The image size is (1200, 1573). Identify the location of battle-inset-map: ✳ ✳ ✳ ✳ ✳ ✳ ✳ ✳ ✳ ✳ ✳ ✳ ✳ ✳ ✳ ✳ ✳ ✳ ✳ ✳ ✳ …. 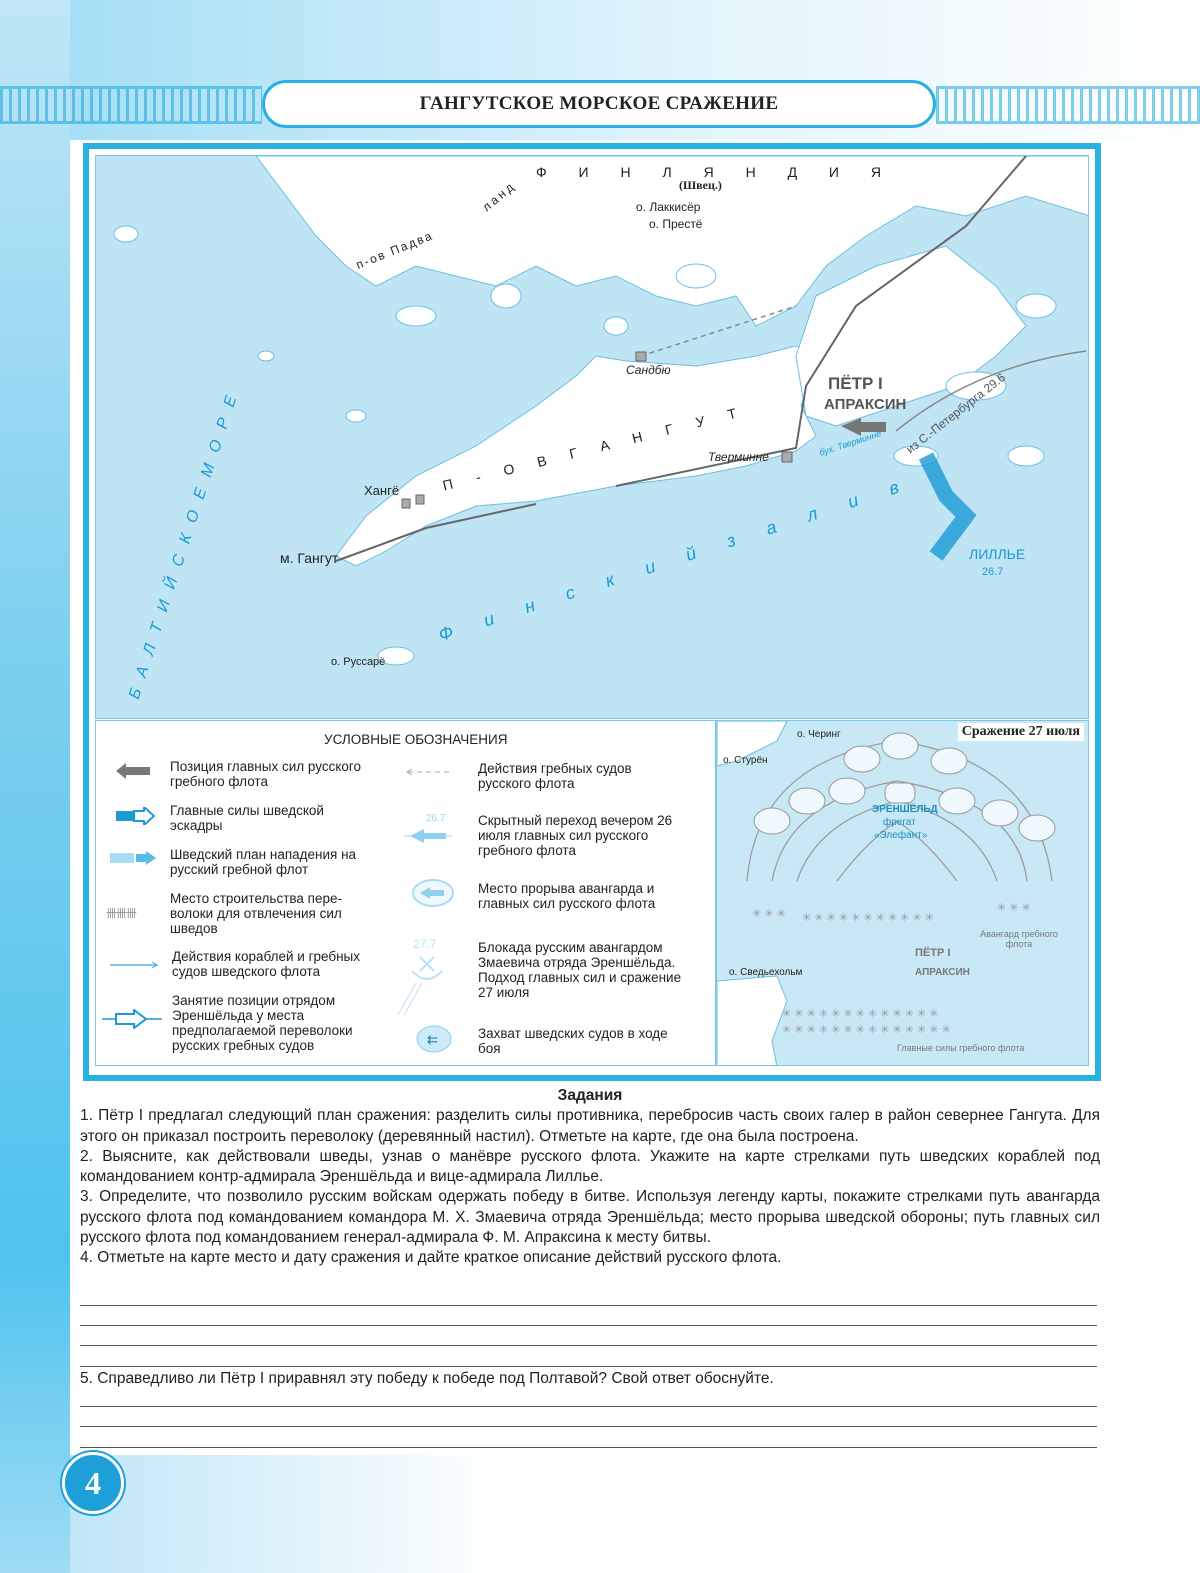
(902, 893).